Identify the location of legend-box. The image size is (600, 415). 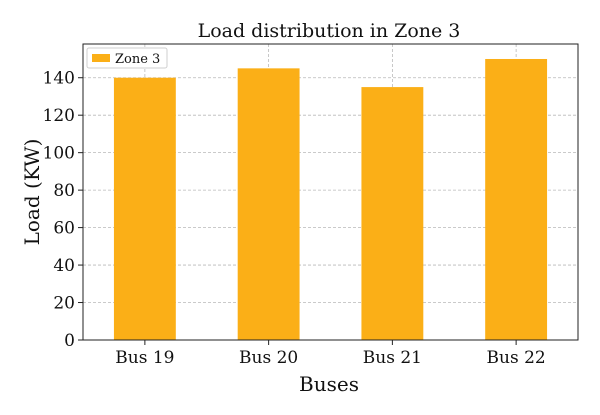
(127, 58).